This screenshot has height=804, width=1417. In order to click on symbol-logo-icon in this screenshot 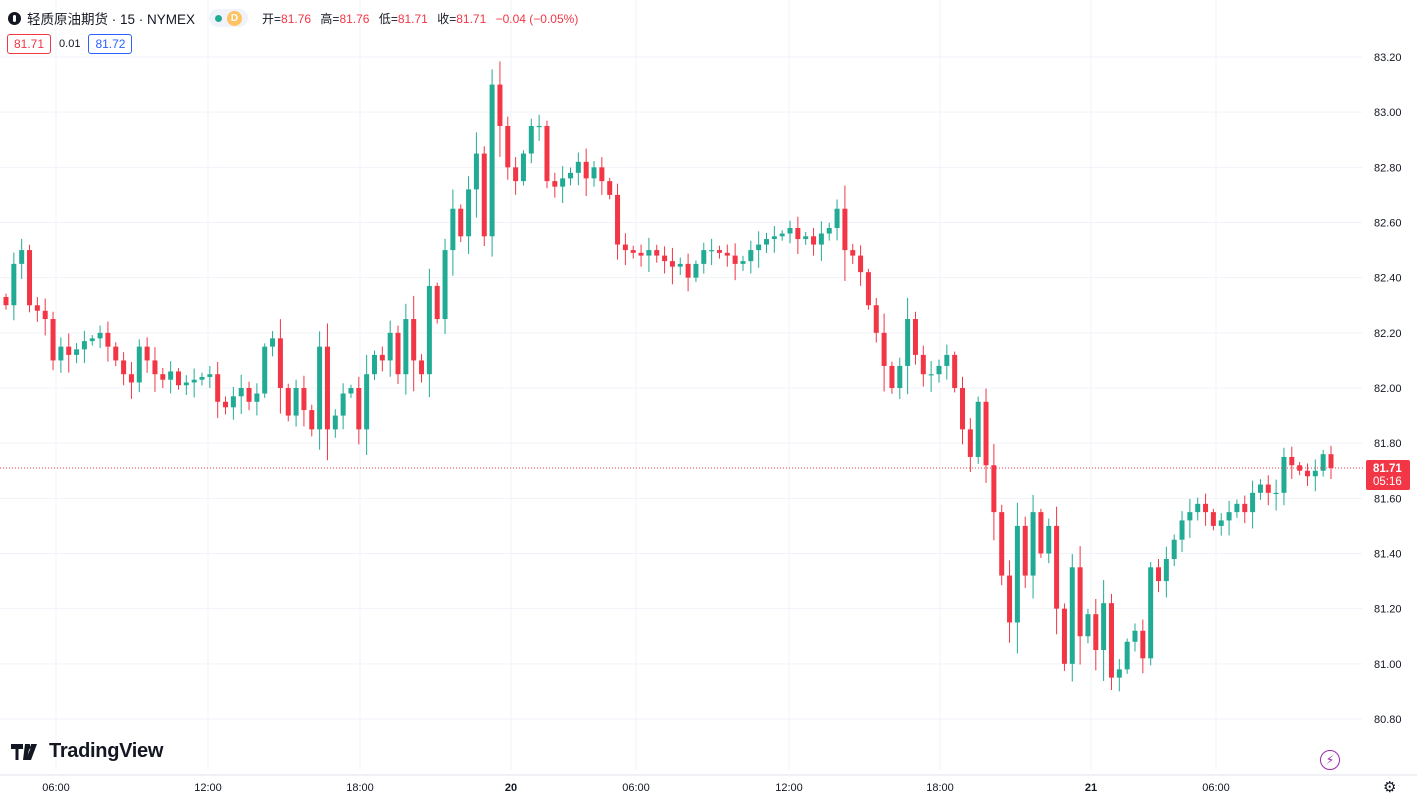, I will do `click(14, 18)`.